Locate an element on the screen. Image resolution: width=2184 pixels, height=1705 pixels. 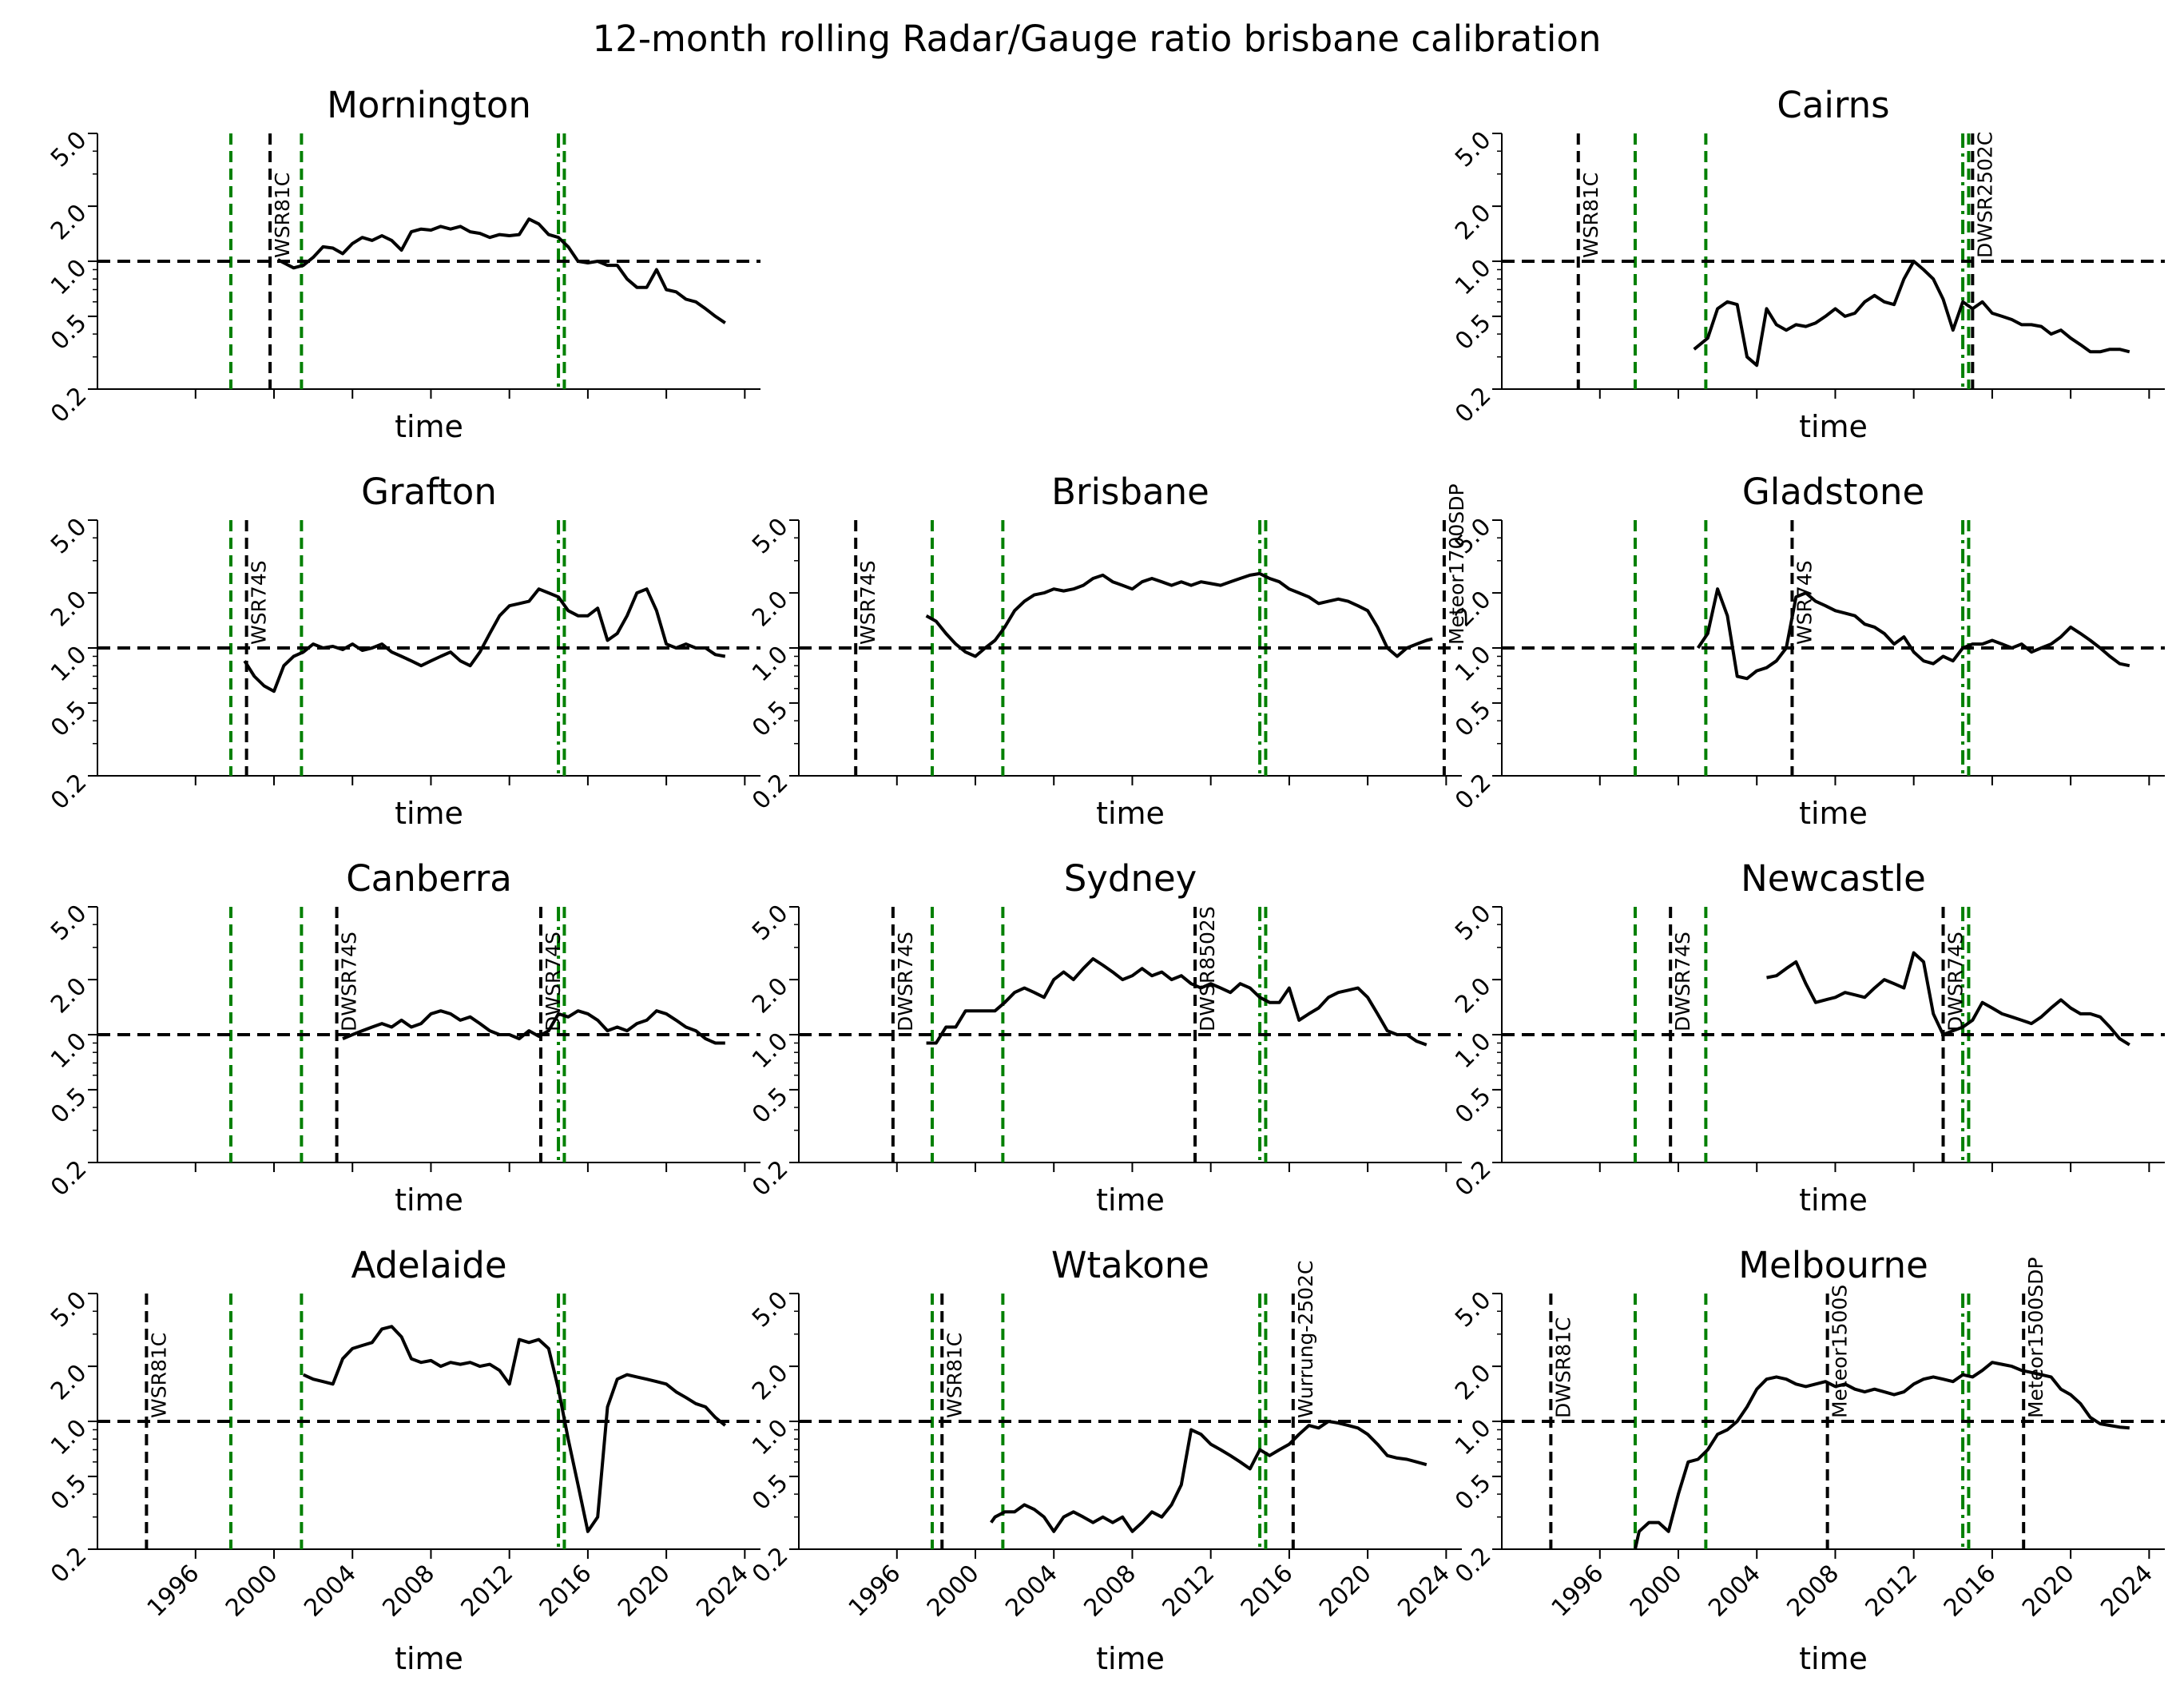
radar-change-label: Meteor1500SDP is located at coordinates (2035, 1338).